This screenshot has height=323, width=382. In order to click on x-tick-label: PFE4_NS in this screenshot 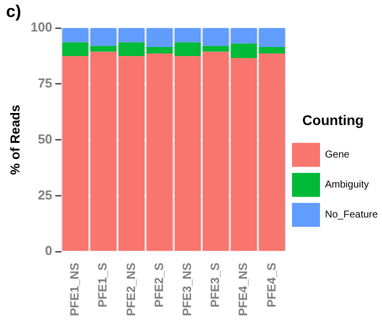, I will do `click(243, 289)`.